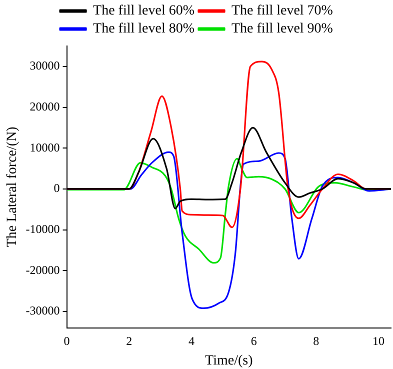  I want to click on legend-label: The fill level 70%, so click(283, 11).